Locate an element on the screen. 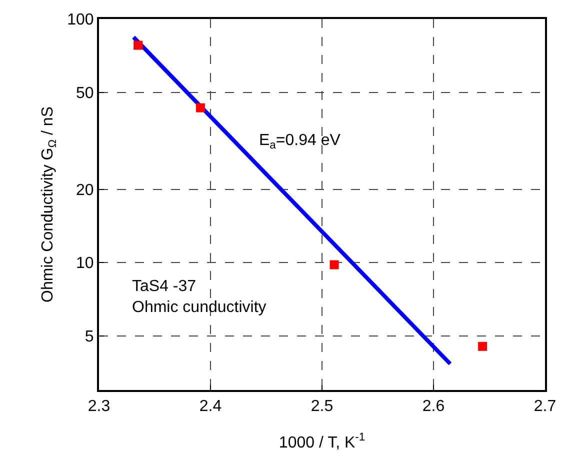  annotation: TaS4 -37 Ohmic cunductivity is located at coordinates (199, 297).